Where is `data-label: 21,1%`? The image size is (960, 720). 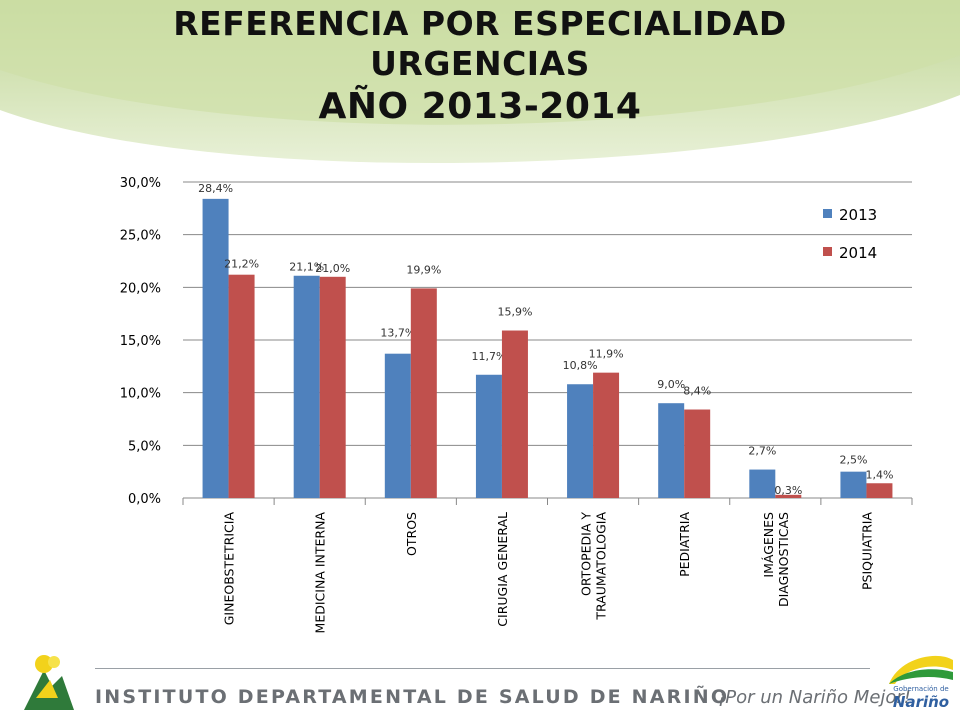 data-label: 21,1% is located at coordinates (306, 267).